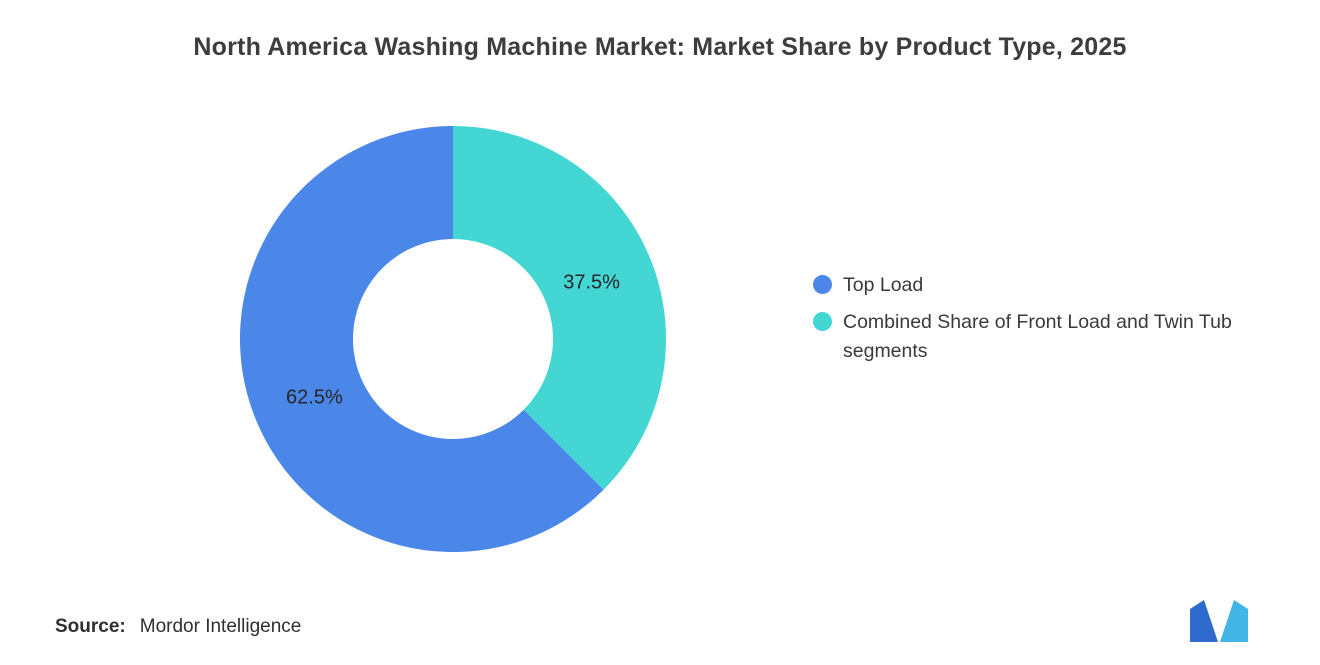  Describe the element at coordinates (822, 284) in the screenshot. I see `legend-swatch-top-load` at that location.